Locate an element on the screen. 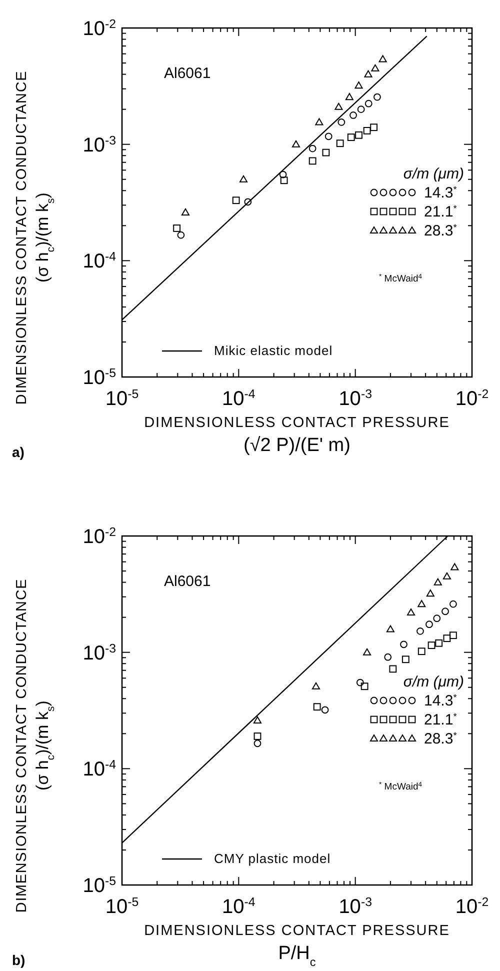 This screenshot has height=971, width=500. legend-label: Mikic elastic model is located at coordinates (273, 350).